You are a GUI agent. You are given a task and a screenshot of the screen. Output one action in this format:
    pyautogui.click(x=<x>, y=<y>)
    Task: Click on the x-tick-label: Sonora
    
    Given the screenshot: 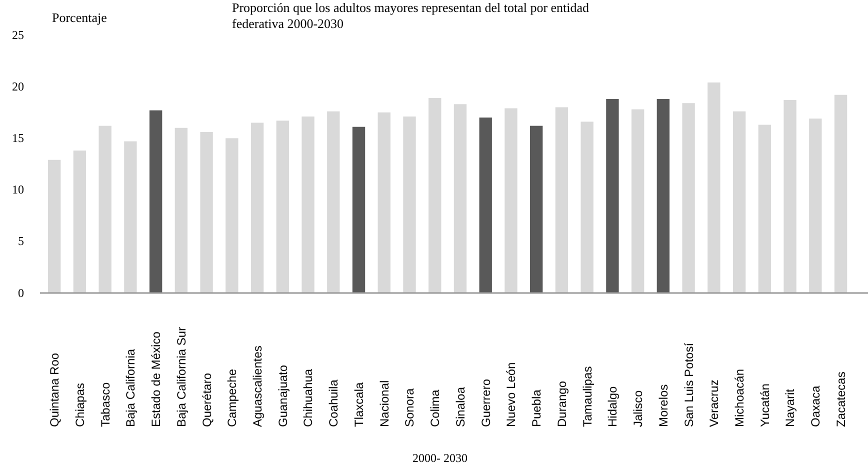 What is the action you would take?
    pyautogui.click(x=409, y=407)
    